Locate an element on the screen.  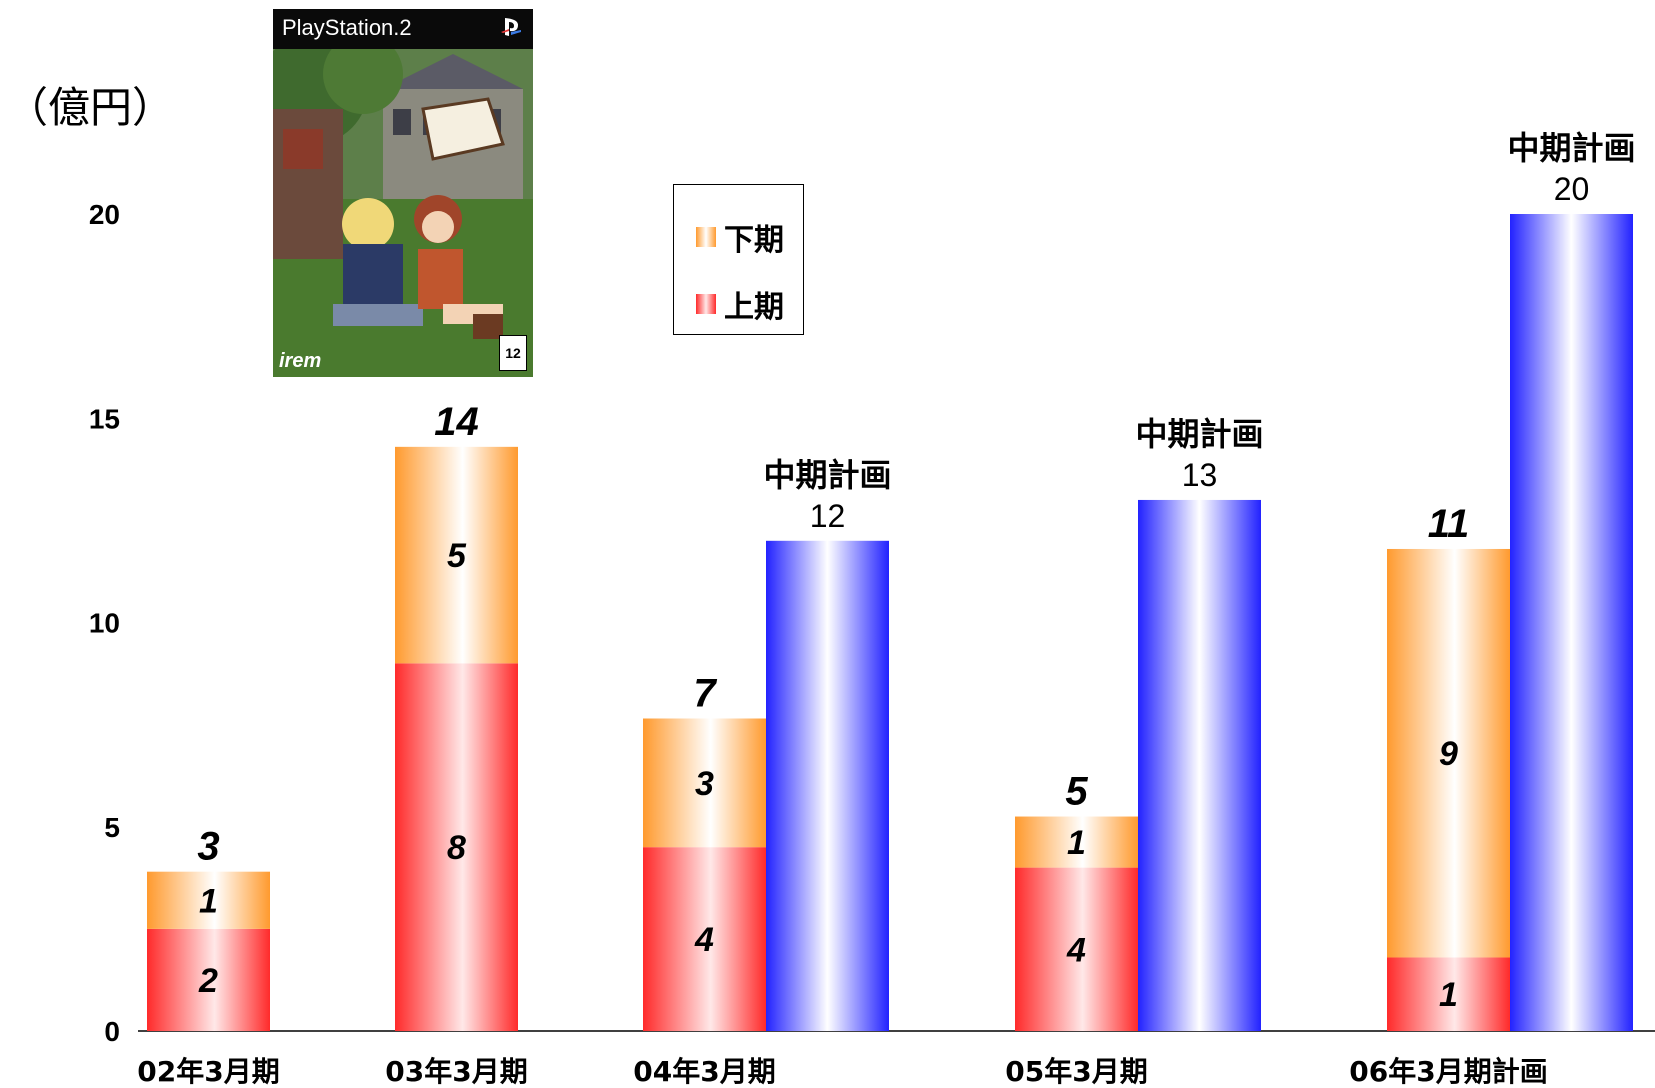
cover-header: PlayStation.2 is located at coordinates (403, 29).